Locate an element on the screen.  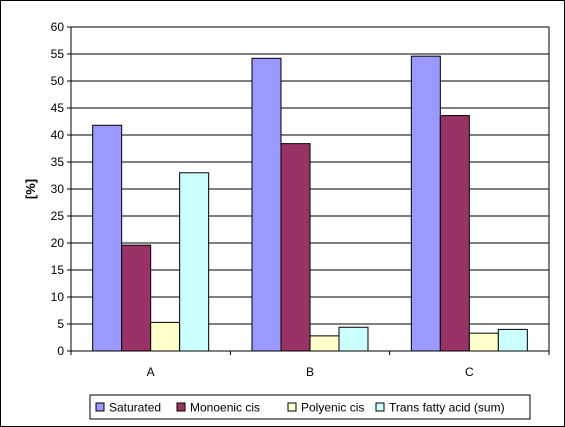
y-tick-label: 45 is located at coordinates (58, 108).